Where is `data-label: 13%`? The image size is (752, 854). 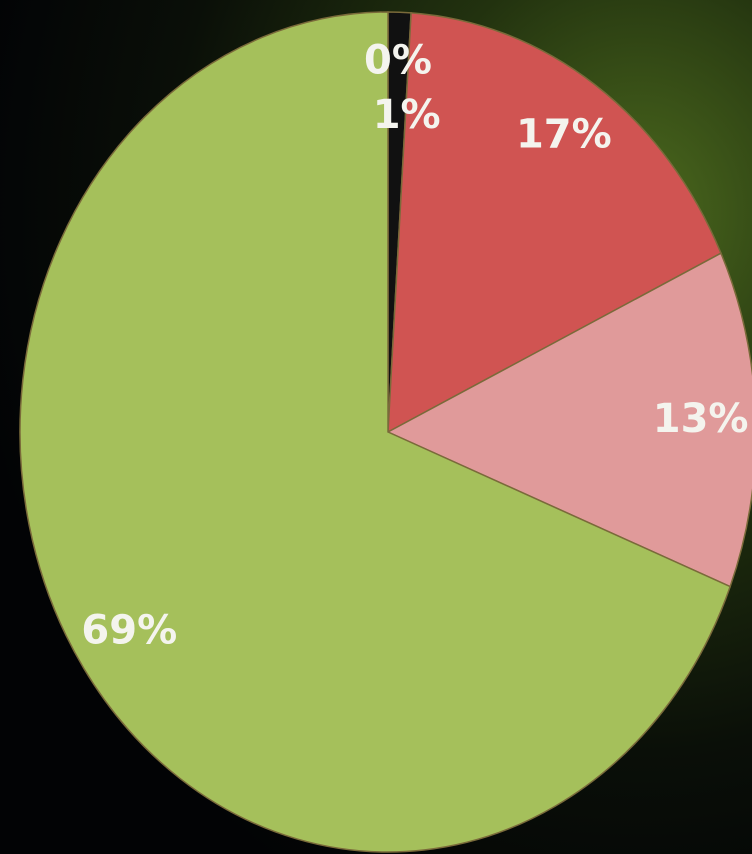 data-label: 13% is located at coordinates (701, 419).